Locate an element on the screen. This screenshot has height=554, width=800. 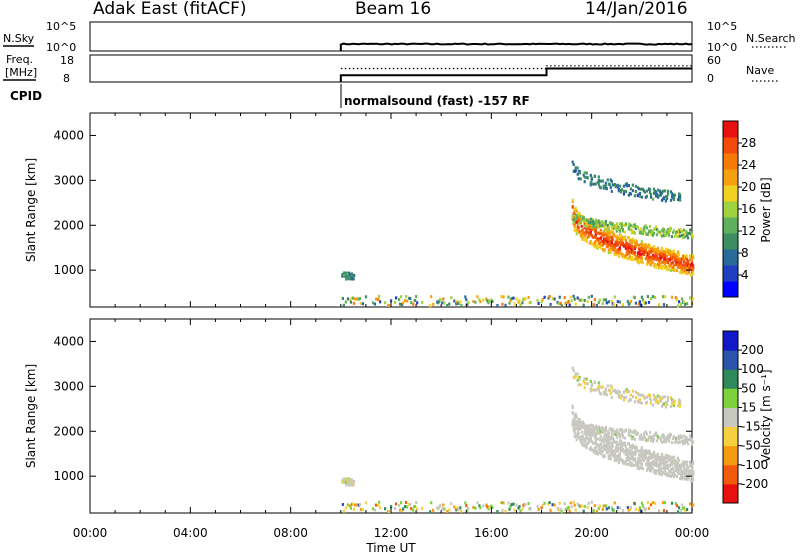
time-tick-label: 08:00 is located at coordinates (290, 533).